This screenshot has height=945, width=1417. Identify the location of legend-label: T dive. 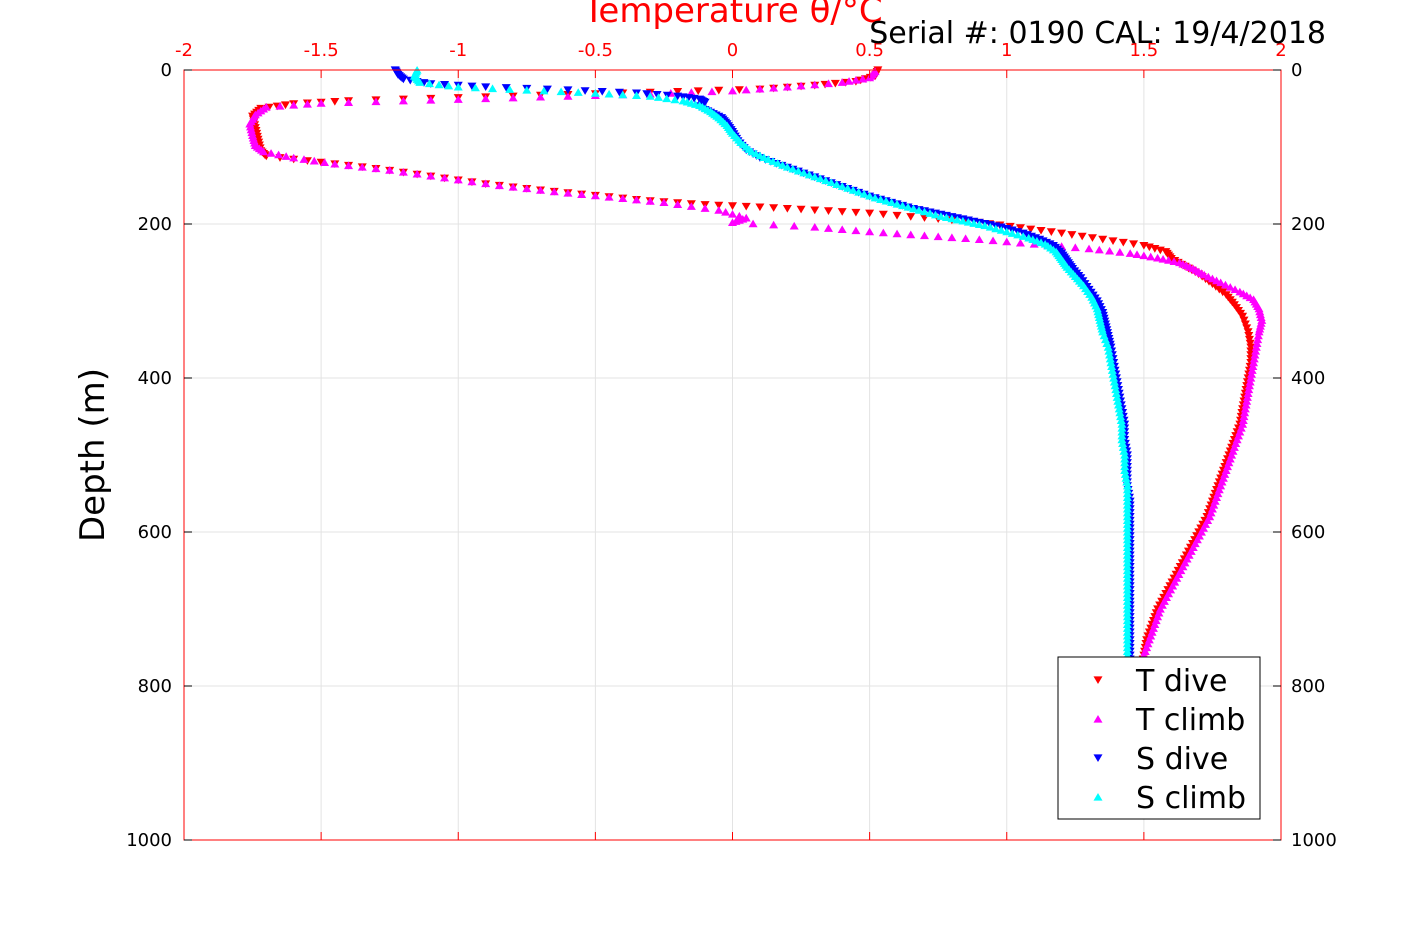
(1181, 681).